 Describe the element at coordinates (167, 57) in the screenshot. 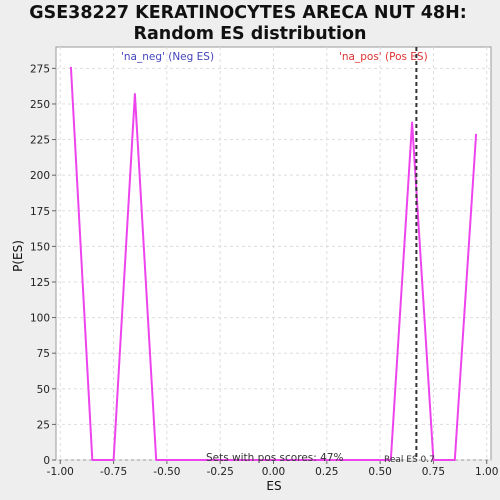

I see `neg-es-label: 'na_neg' (Neg ES)` at that location.